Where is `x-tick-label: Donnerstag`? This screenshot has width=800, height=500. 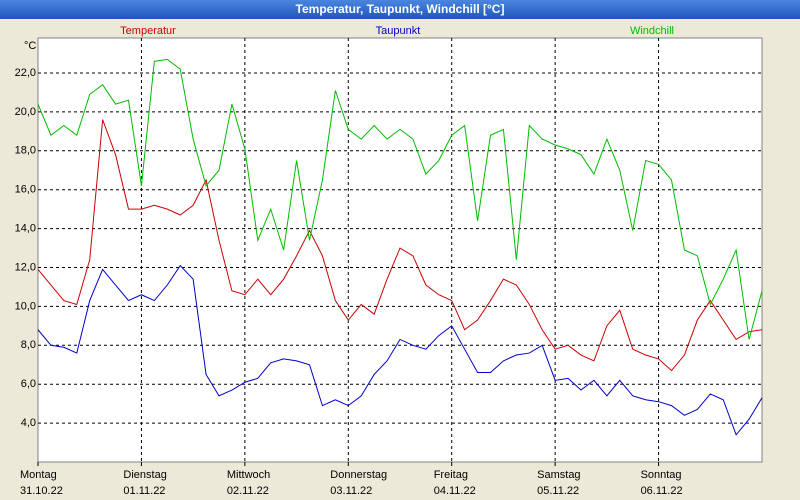 x-tick-label: Donnerstag is located at coordinates (358, 475).